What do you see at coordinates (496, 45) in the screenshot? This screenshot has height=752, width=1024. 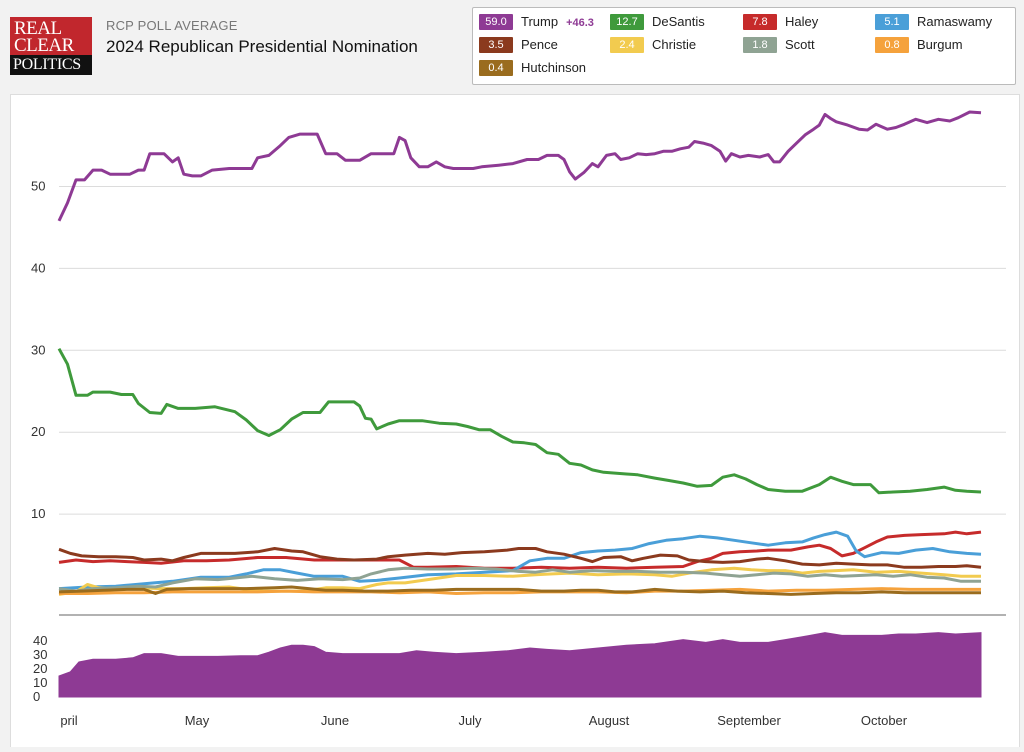 I see `legend-value-badge: 3.5` at bounding box center [496, 45].